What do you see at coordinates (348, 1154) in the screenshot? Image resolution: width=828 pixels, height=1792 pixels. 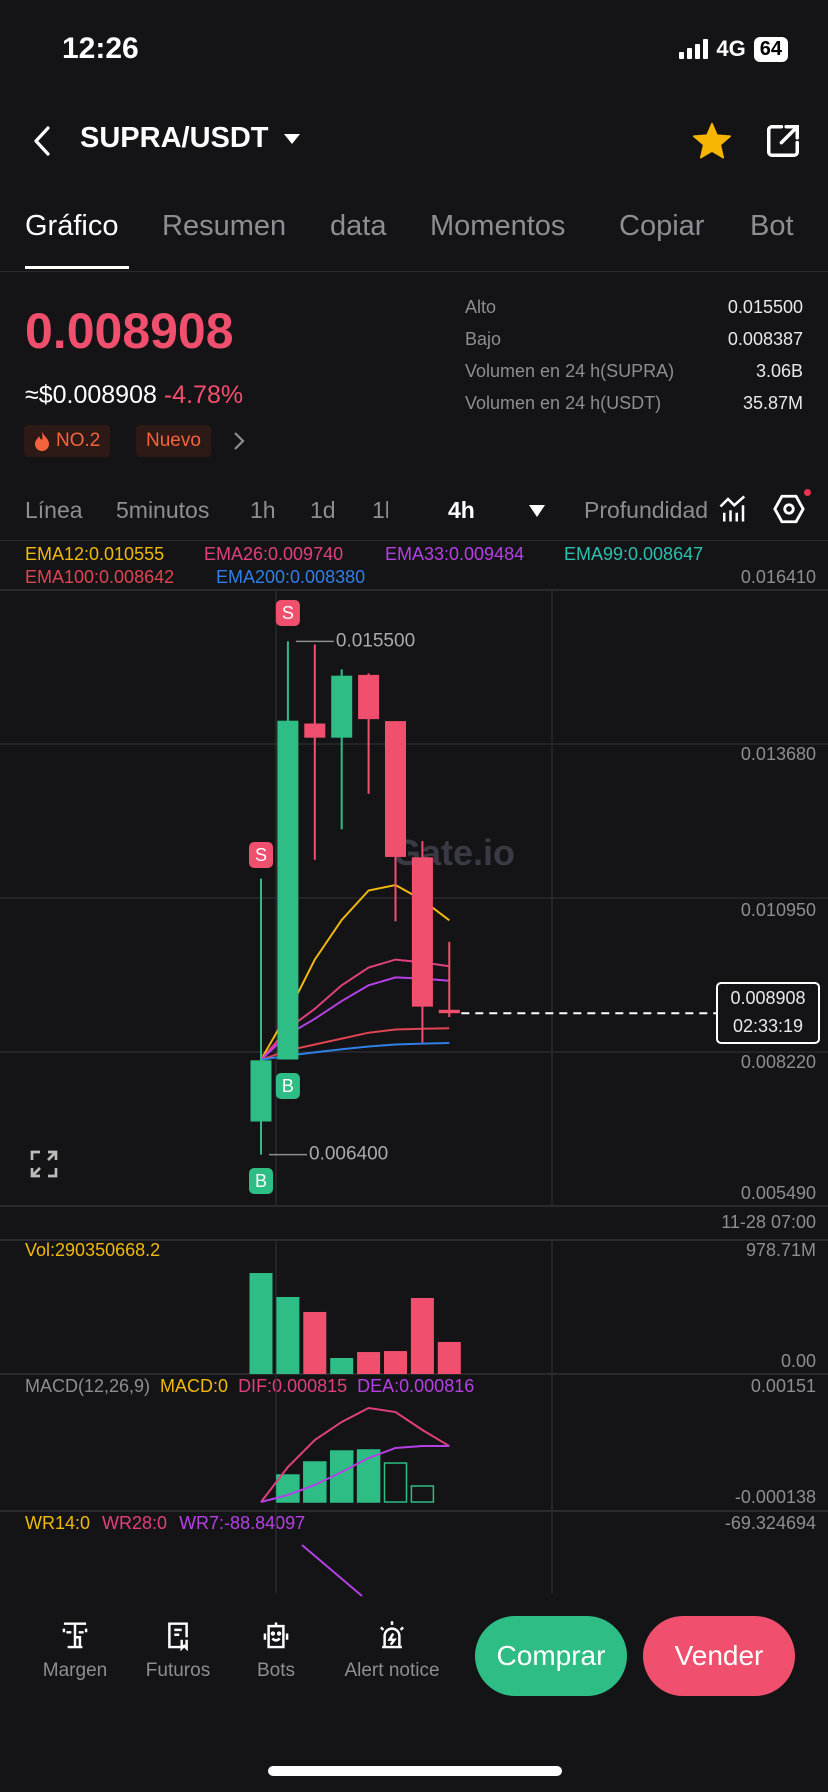 I see `low-marker-label: 0.006400` at bounding box center [348, 1154].